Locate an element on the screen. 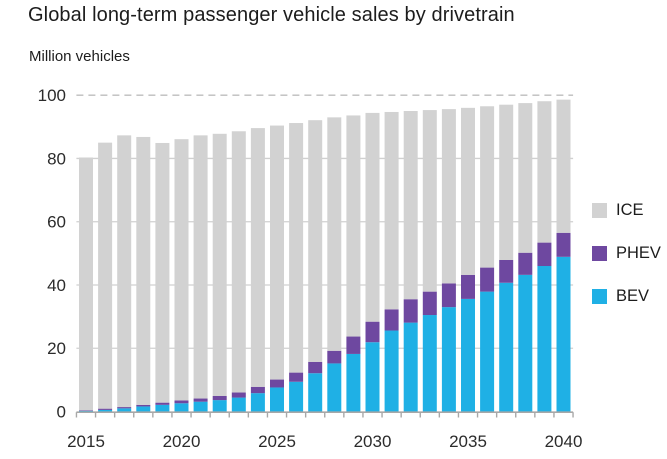 This screenshot has height=459, width=667. bar-segment-ice-2026 is located at coordinates (296, 248).